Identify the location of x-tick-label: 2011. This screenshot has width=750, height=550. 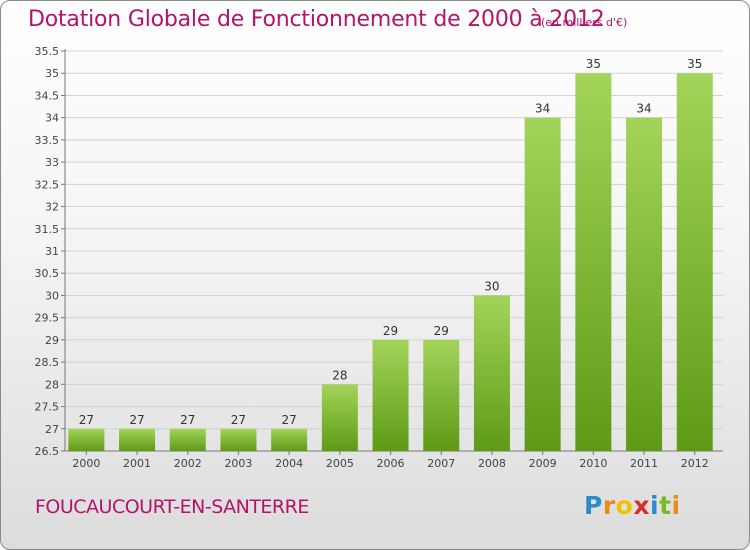
(644, 463).